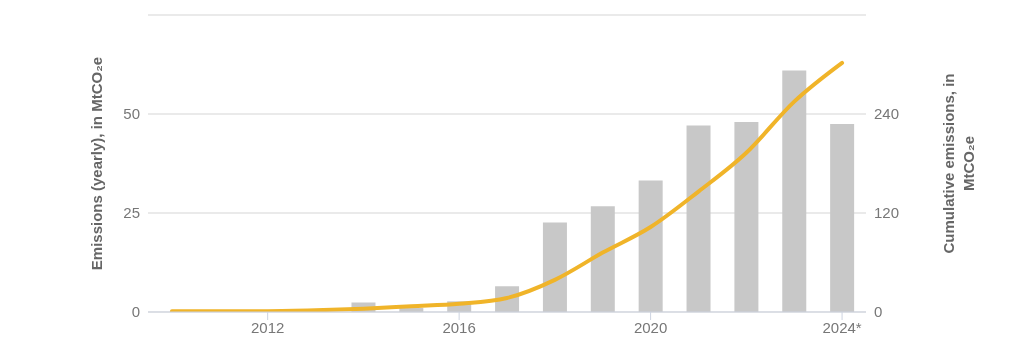  I want to click on y2-axis-title: Cumulative emissions, in MtCO₂e, so click(958, 163).